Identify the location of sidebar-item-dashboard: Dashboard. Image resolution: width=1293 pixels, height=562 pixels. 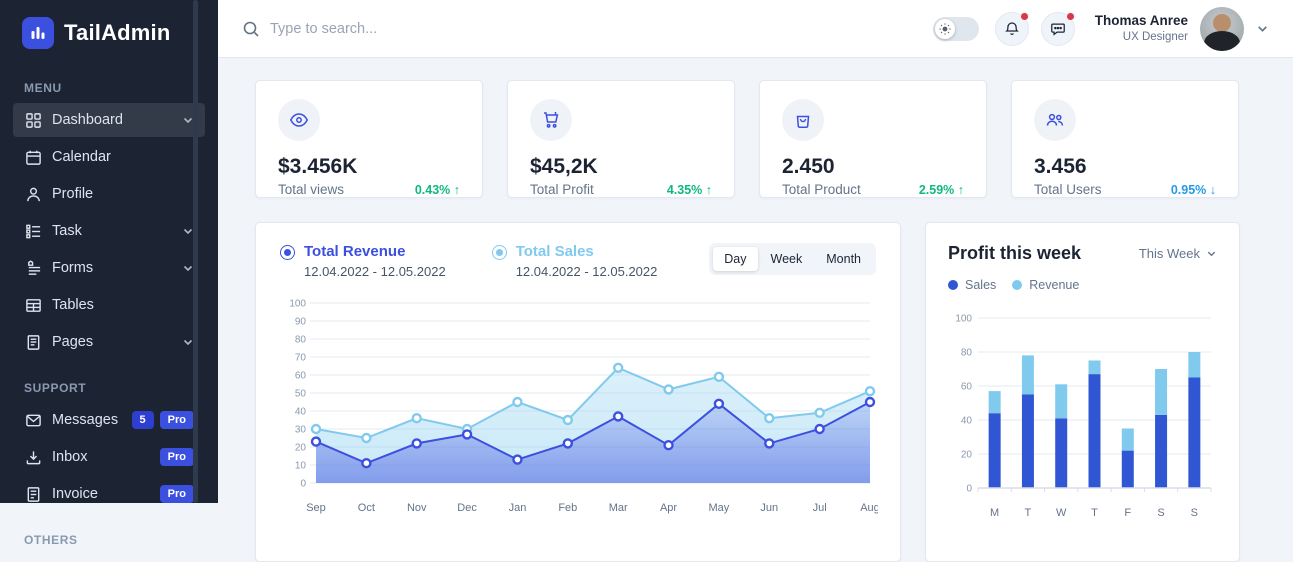
(109, 120).